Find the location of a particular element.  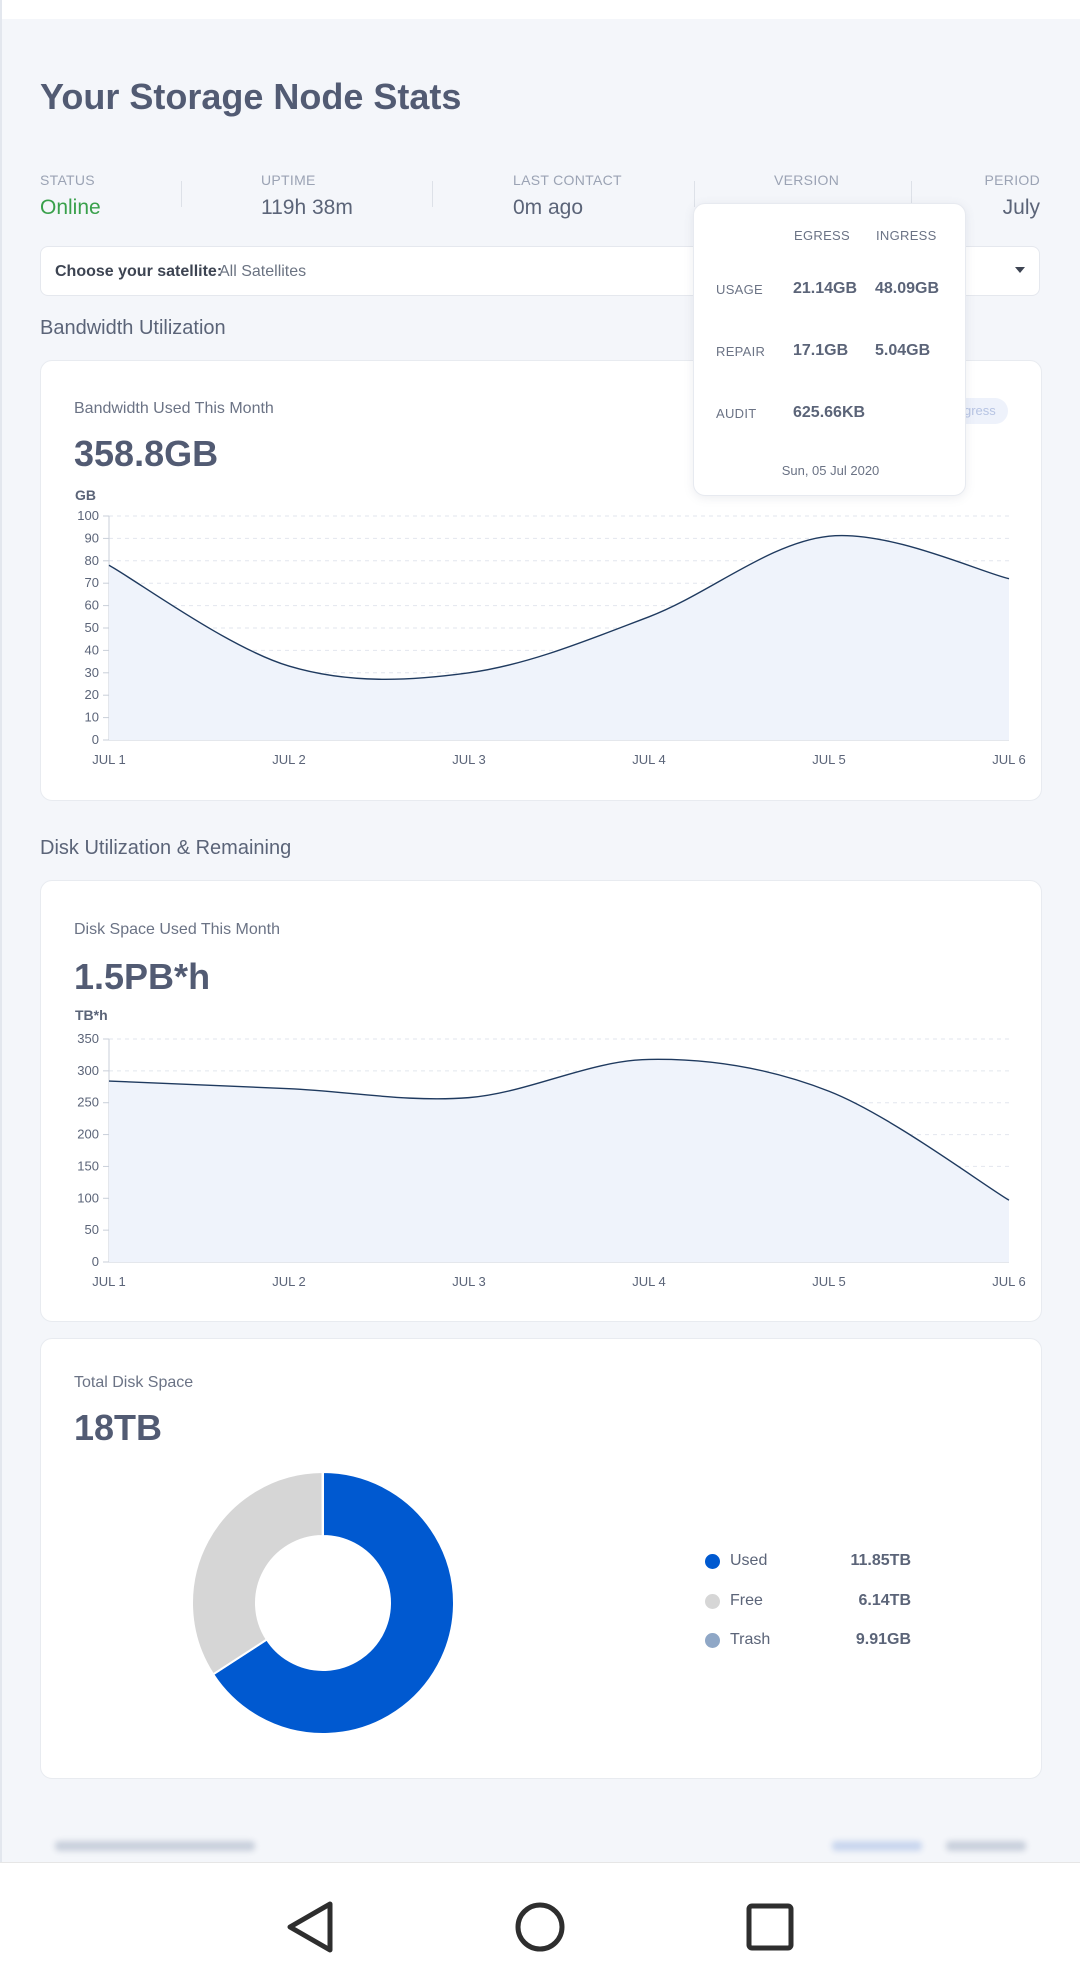

stat-last-contact-value: 0m ago is located at coordinates (548, 207).